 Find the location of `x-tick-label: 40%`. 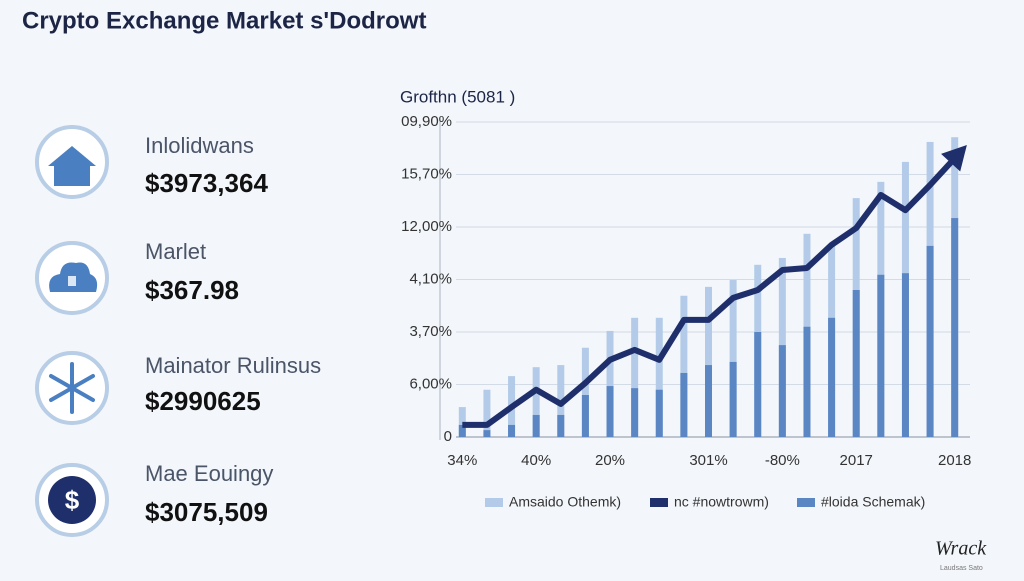

x-tick-label: 40% is located at coordinates (536, 460).